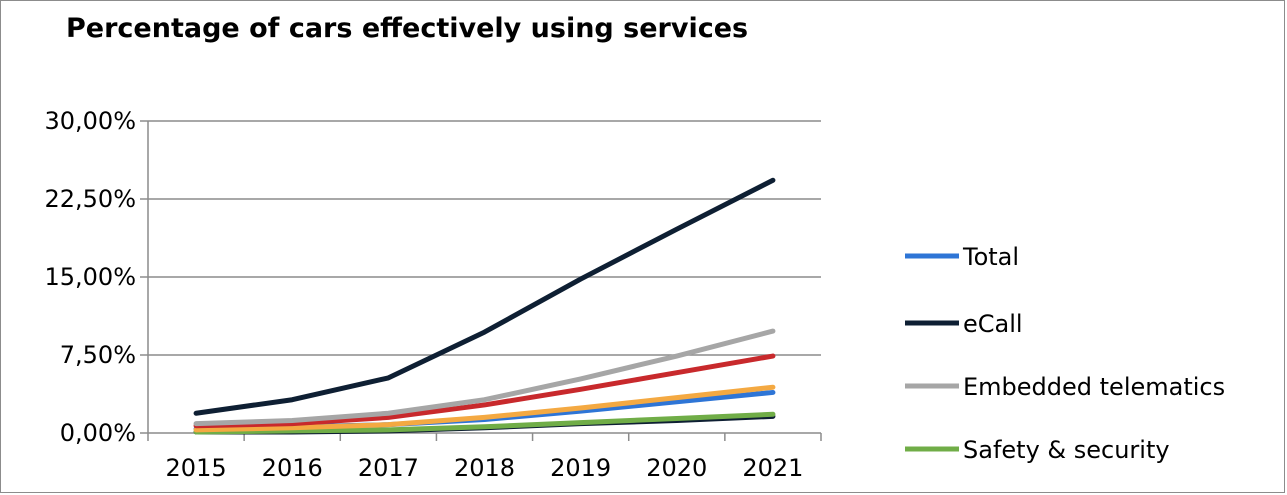 The image size is (1287, 495). I want to click on legend-label: Total, so click(990, 257).